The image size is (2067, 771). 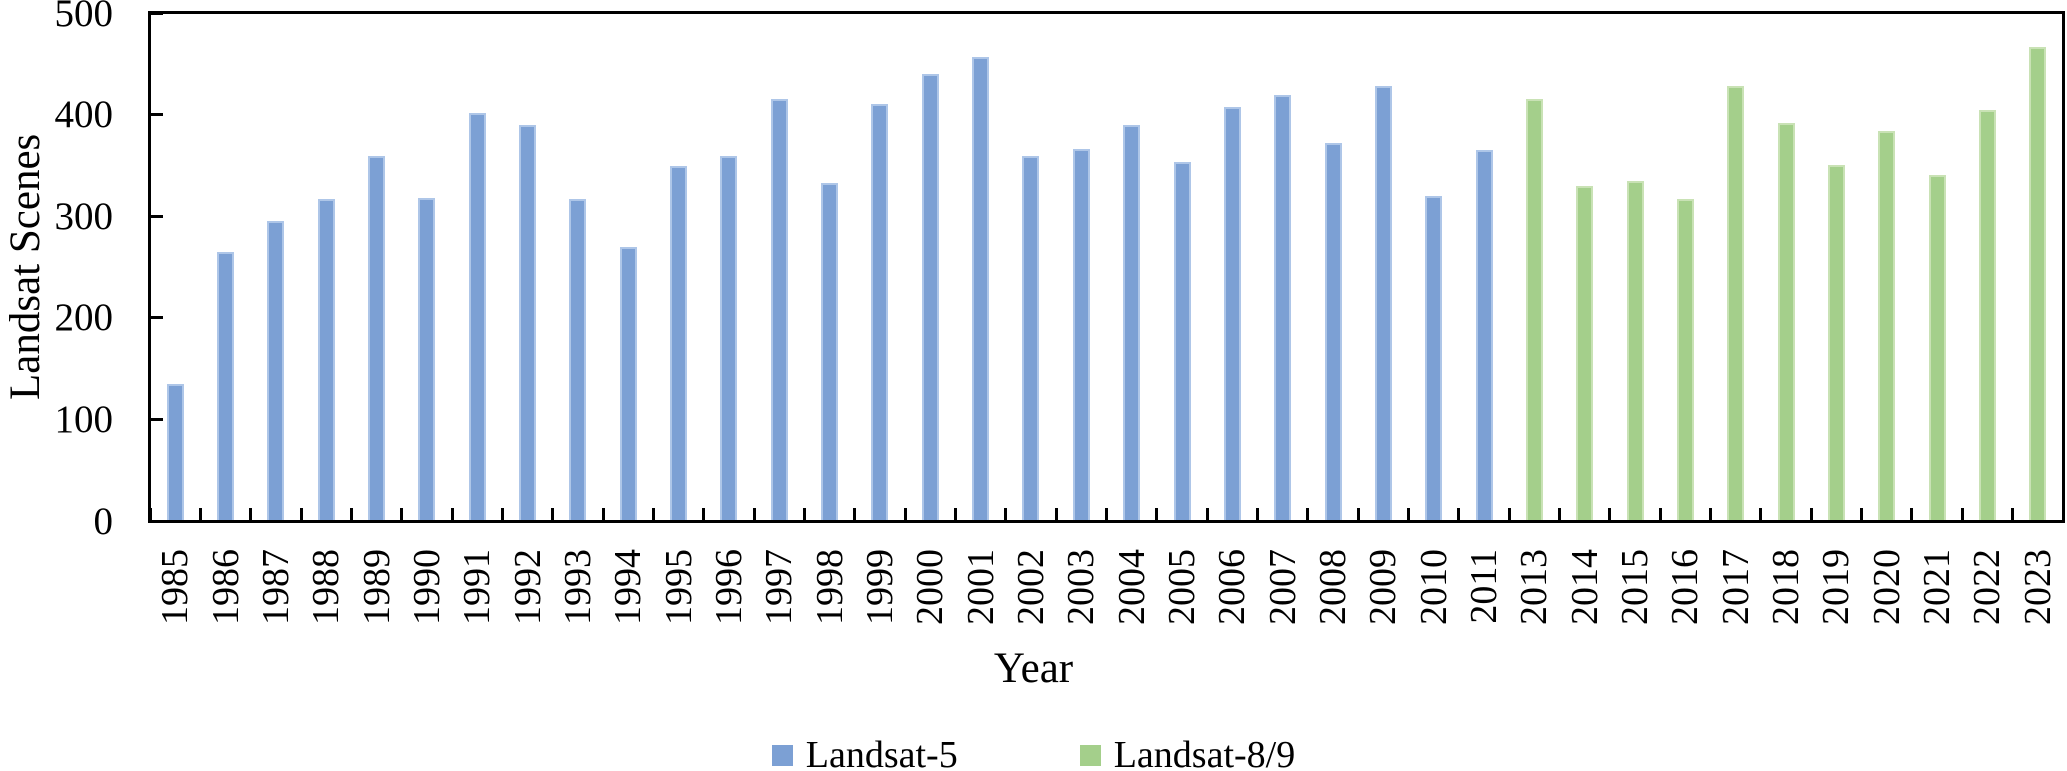 I want to click on x-tick-label-2010: 2010, so click(x=1433, y=587).